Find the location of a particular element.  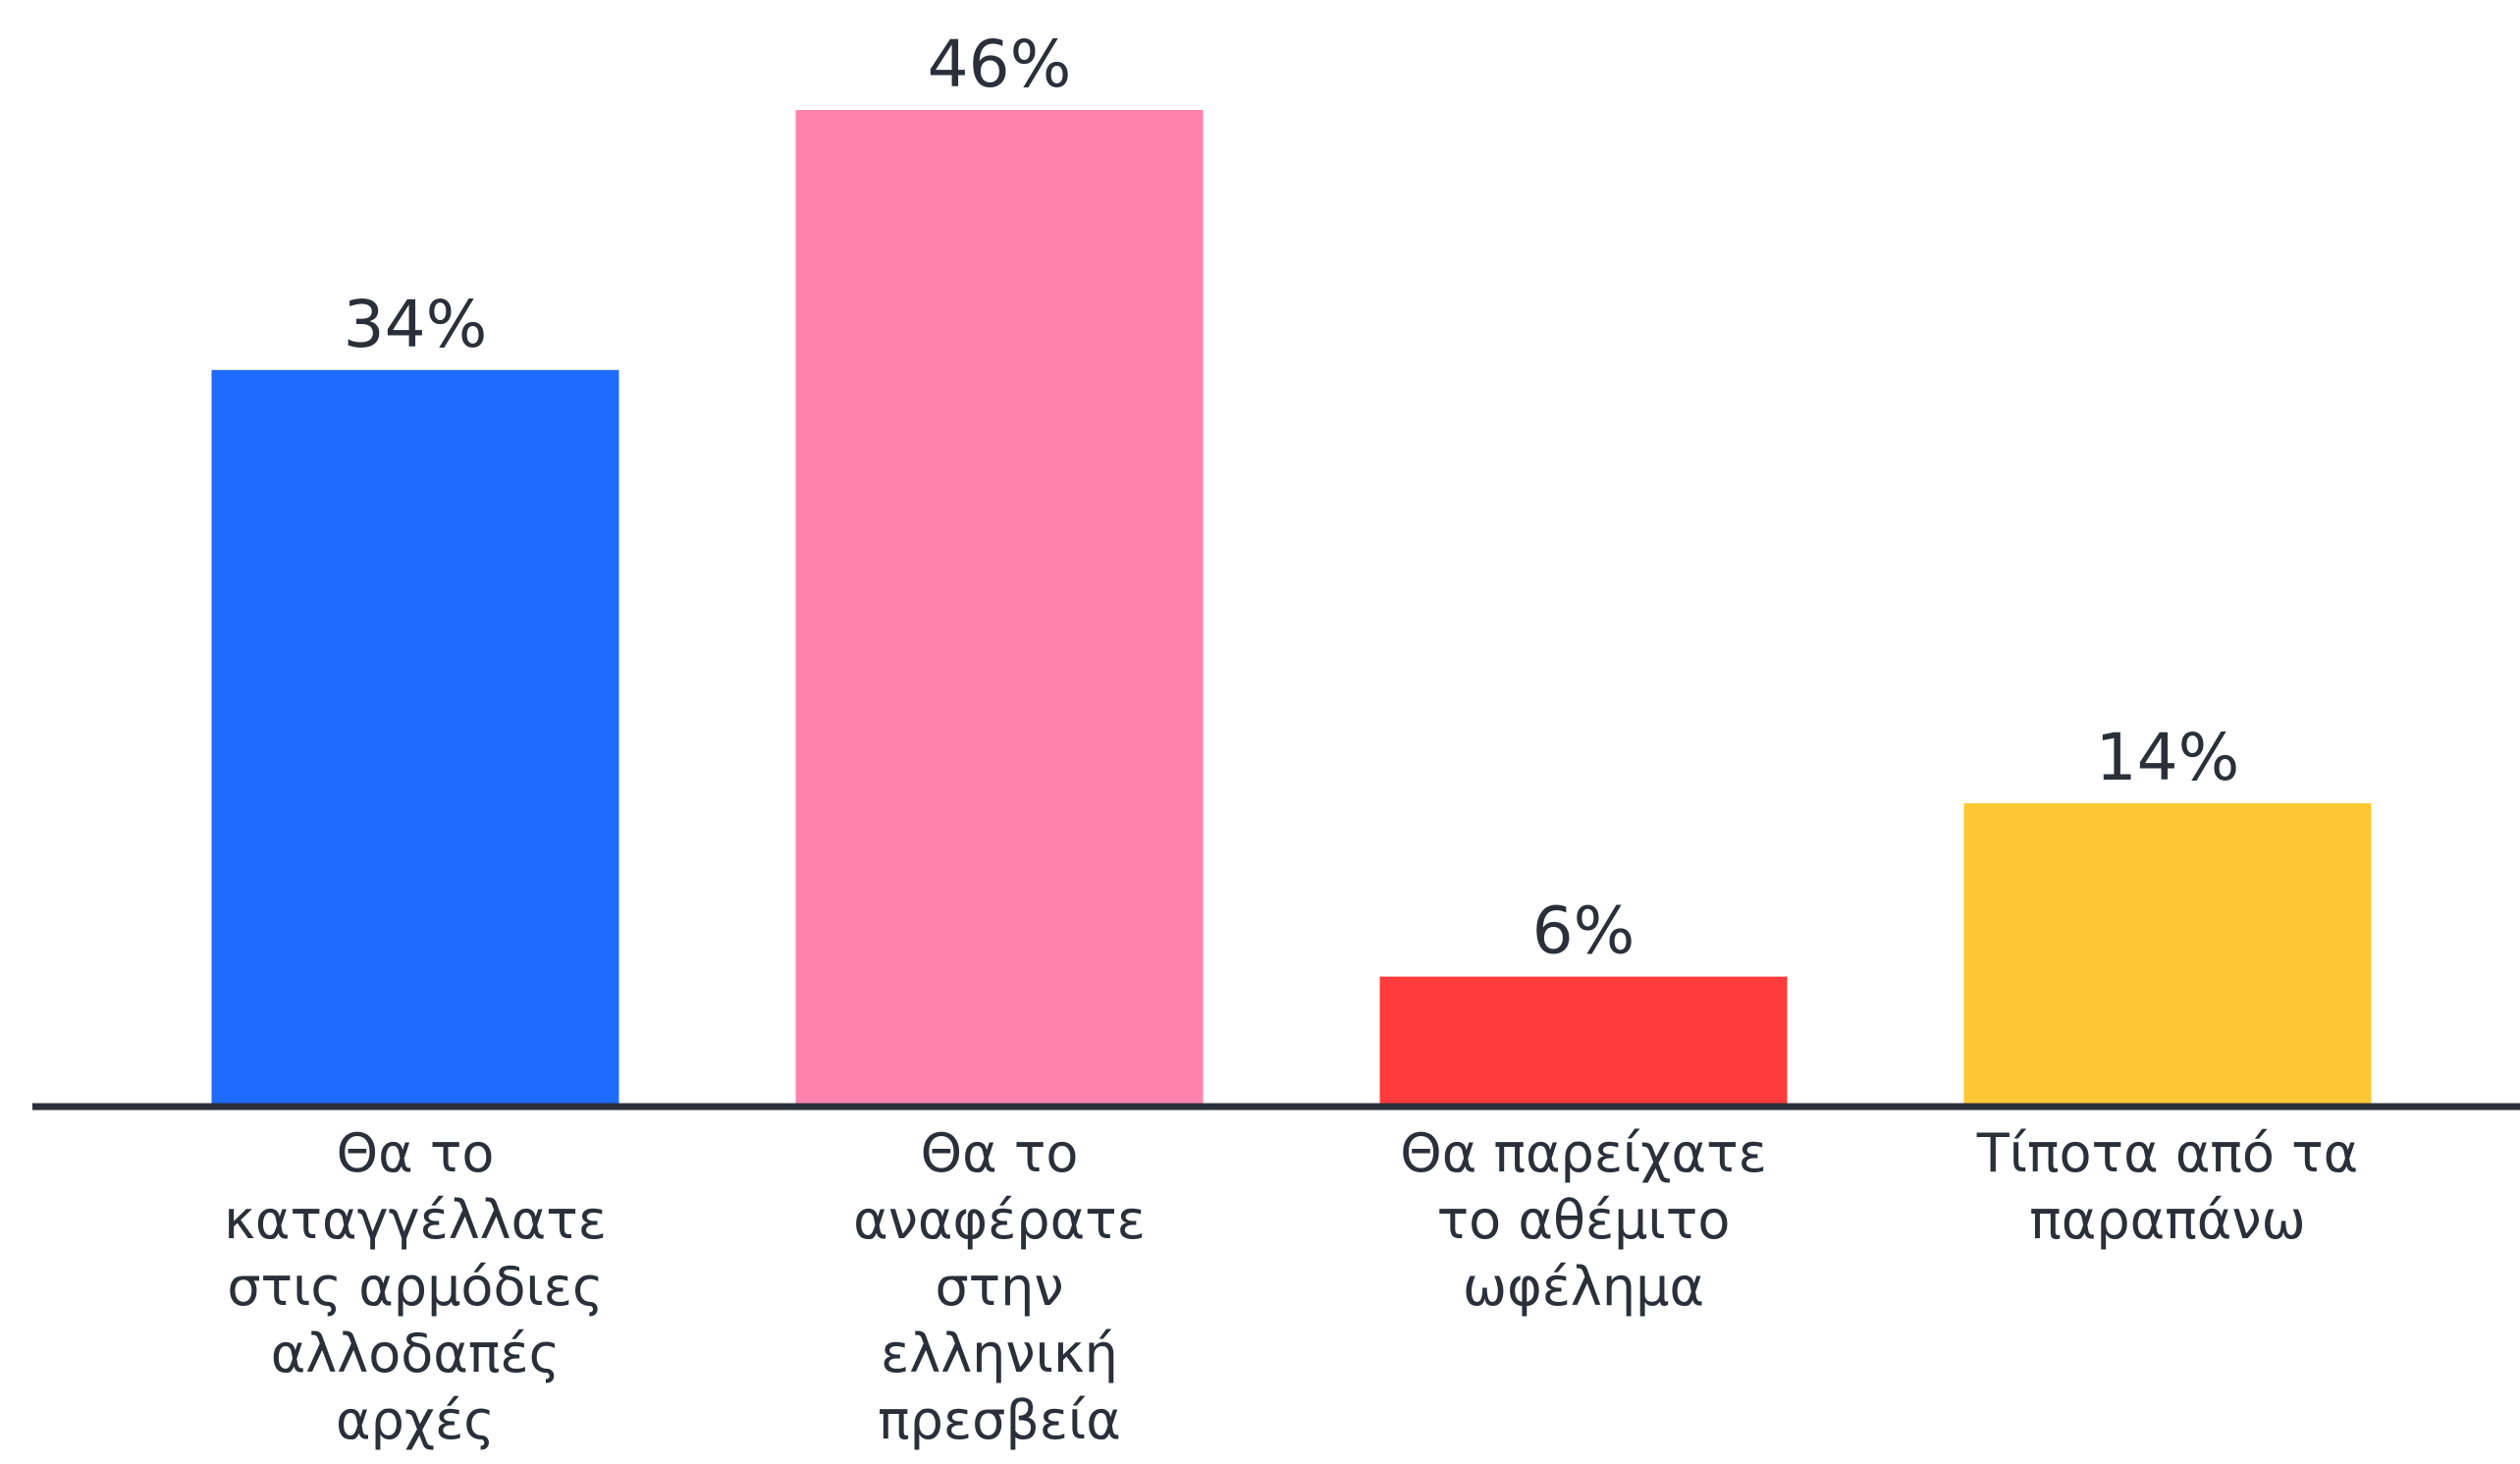

category-label-2-line-2: αναφέρατε is located at coordinates (999, 1220).